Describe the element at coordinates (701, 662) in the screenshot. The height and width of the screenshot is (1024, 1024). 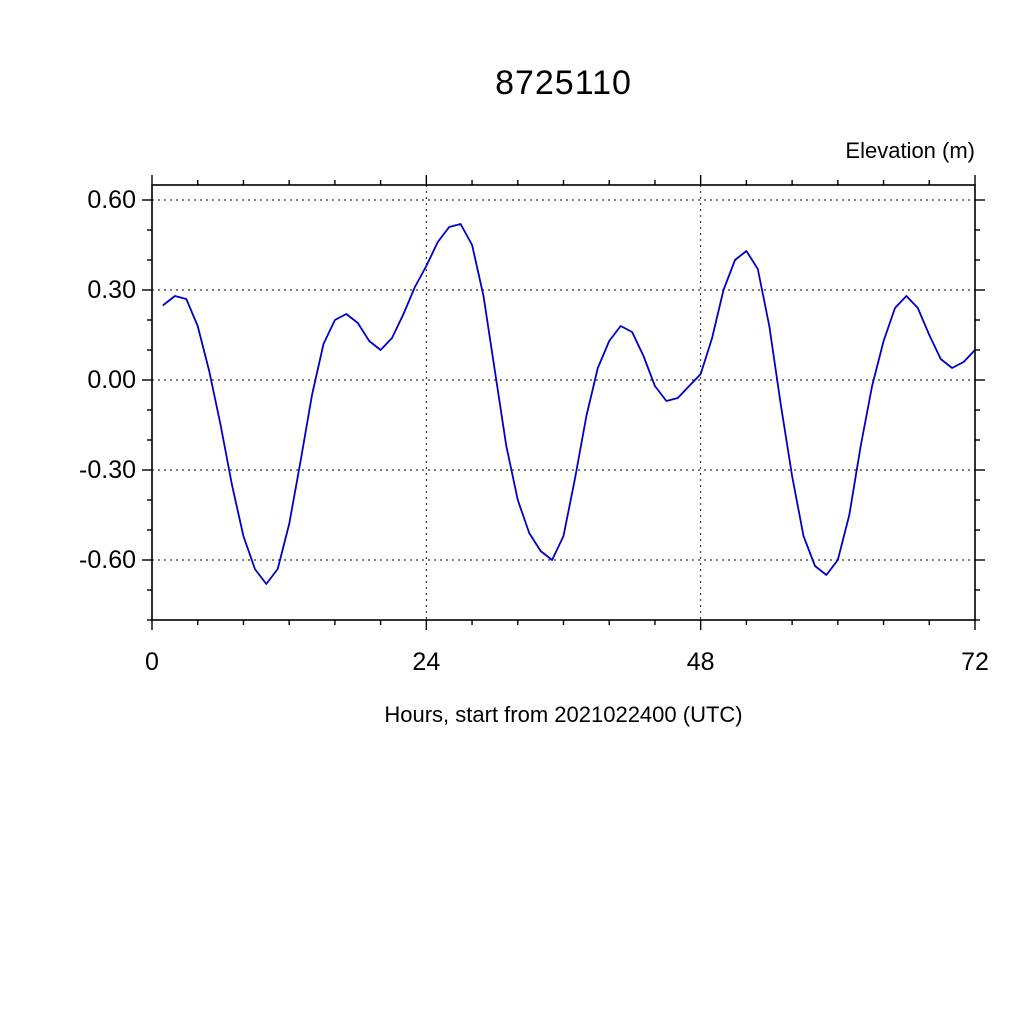
I see `x-tick-label: 48` at that location.